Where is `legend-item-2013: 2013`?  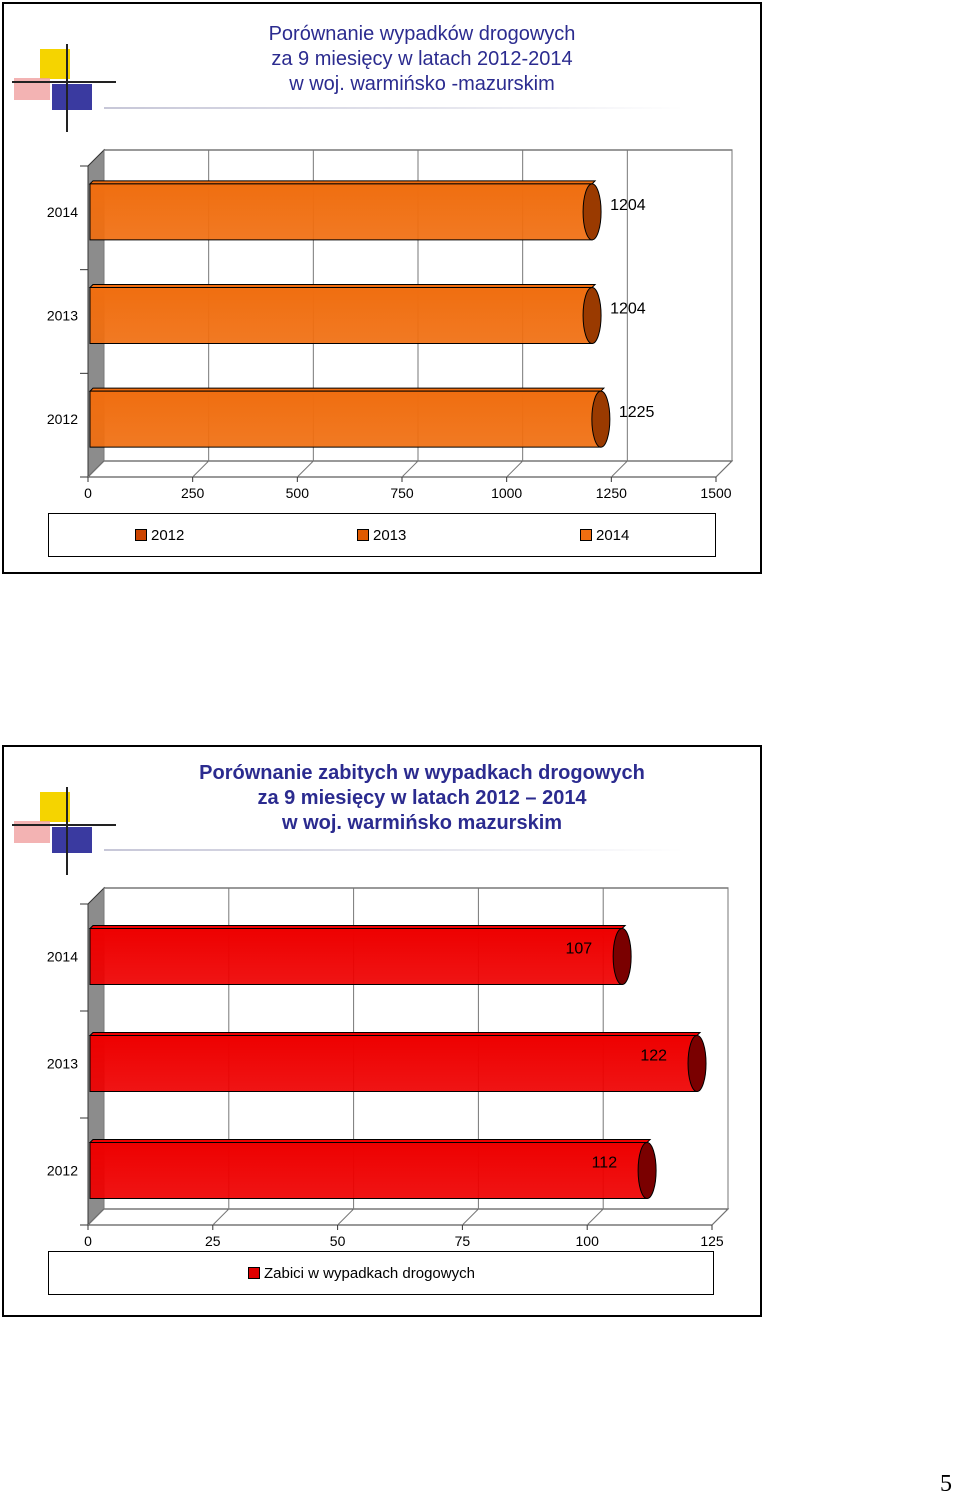
legend-item-2013: 2013 is located at coordinates (381, 536).